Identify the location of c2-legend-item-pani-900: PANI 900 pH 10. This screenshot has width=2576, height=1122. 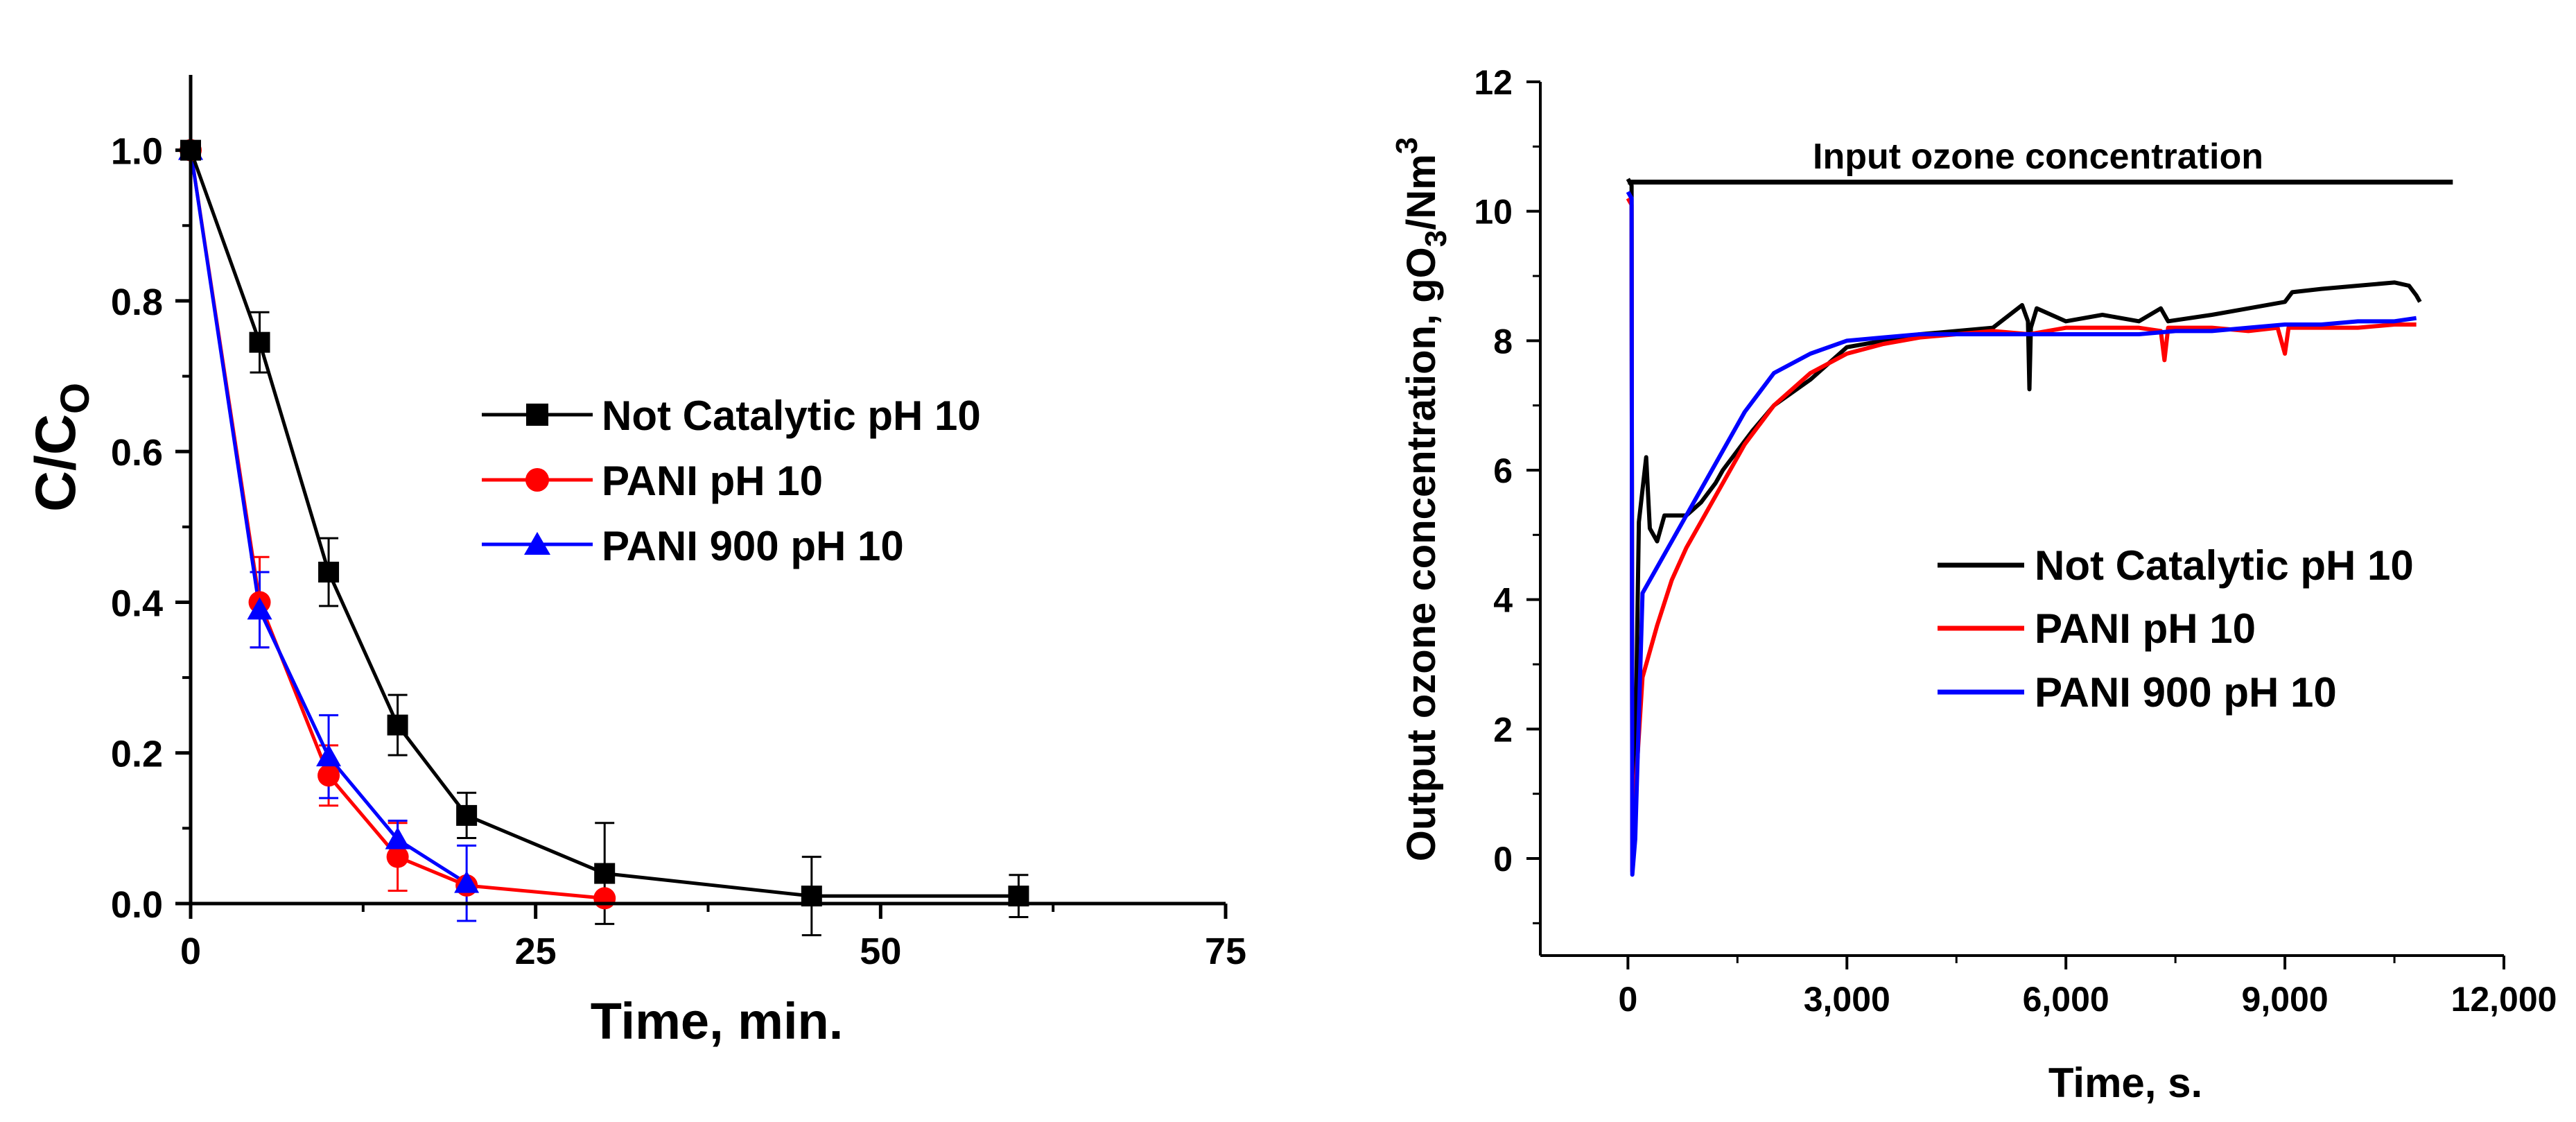
(2137, 692).